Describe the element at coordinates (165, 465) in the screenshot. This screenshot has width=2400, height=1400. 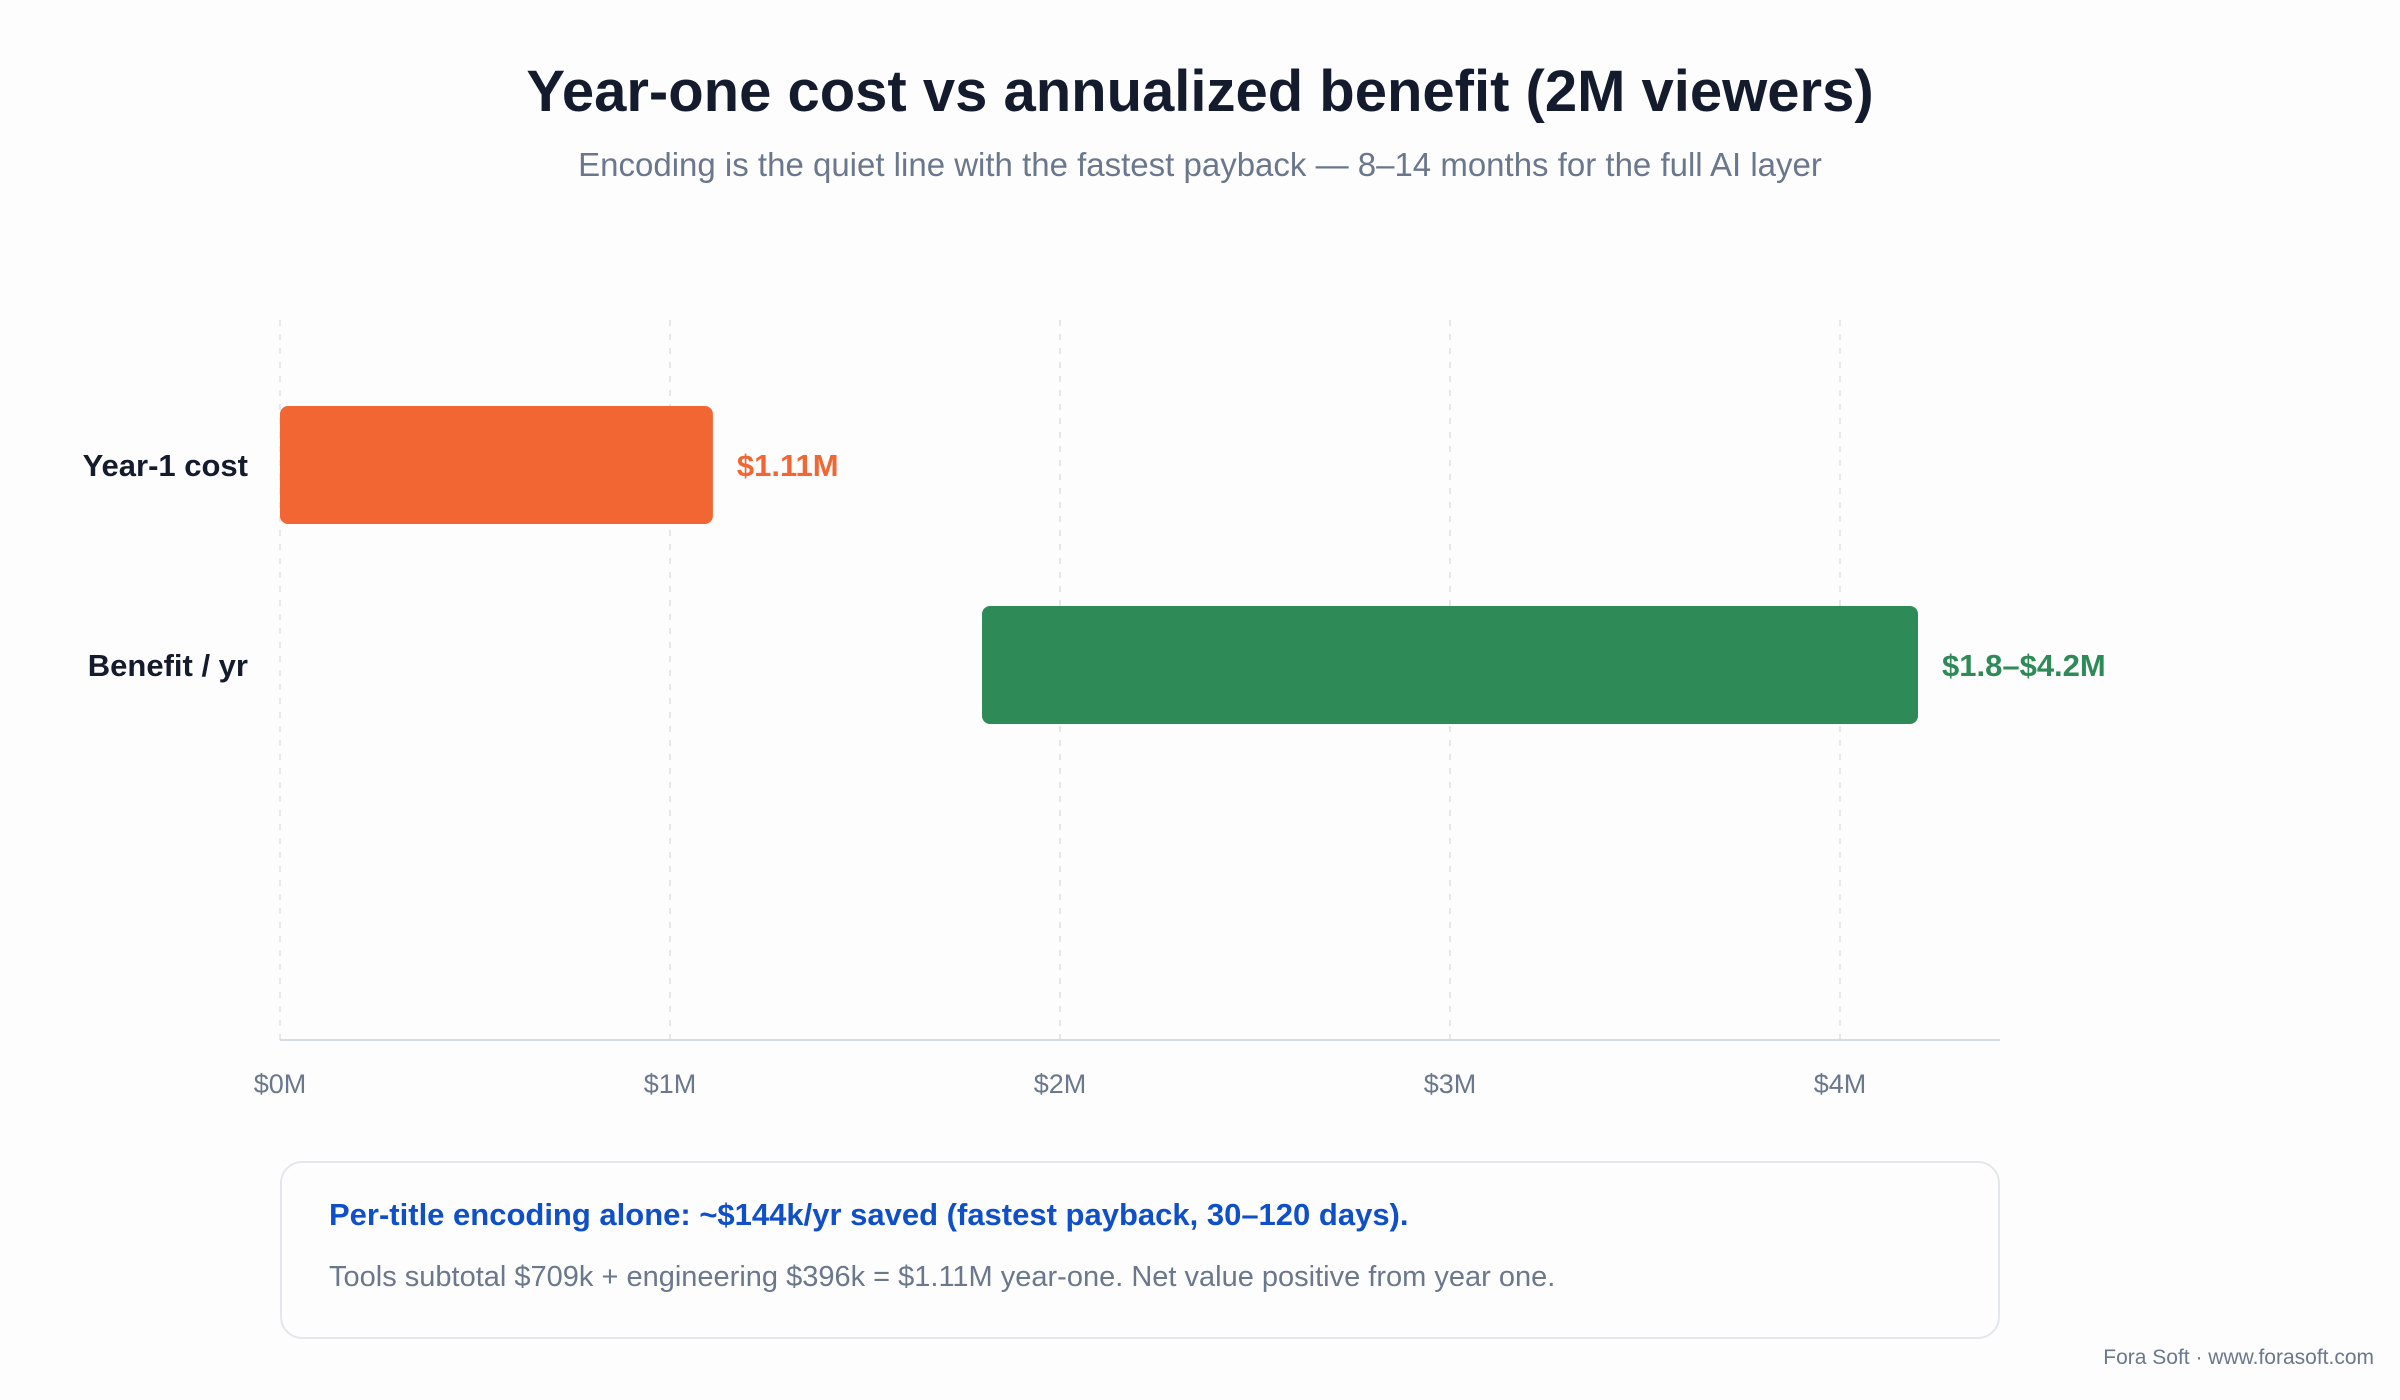
I see `category-label: Year-1 cost` at that location.